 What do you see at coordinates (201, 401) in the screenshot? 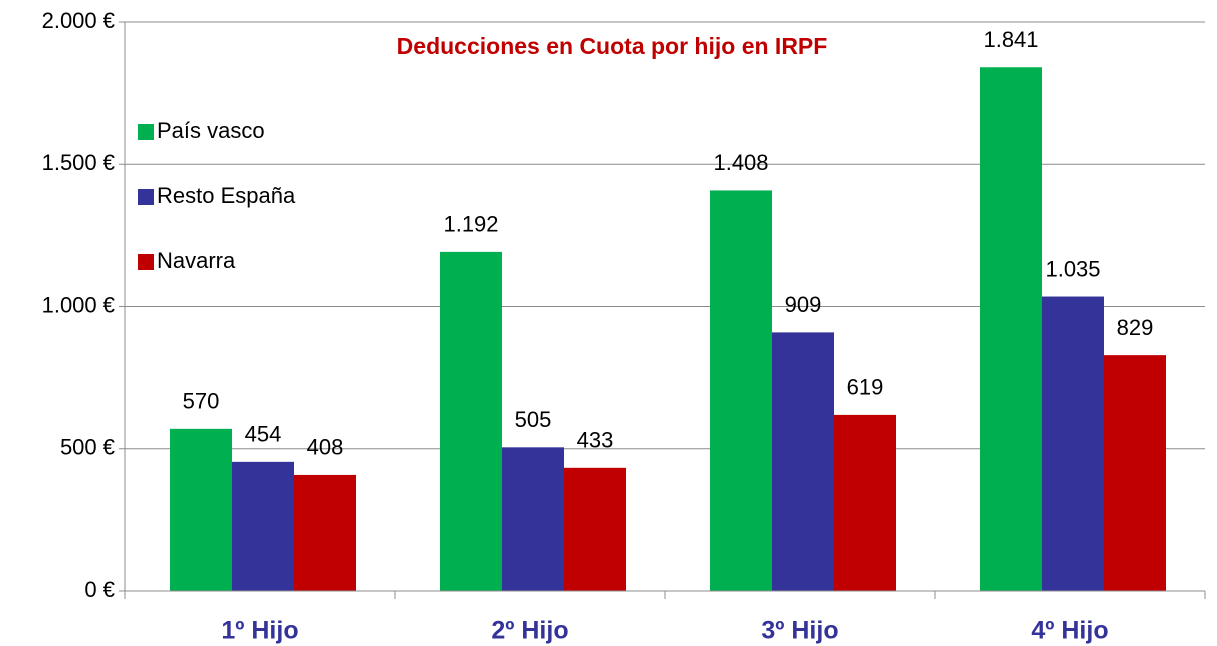
I see `value-label: 570` at bounding box center [201, 401].